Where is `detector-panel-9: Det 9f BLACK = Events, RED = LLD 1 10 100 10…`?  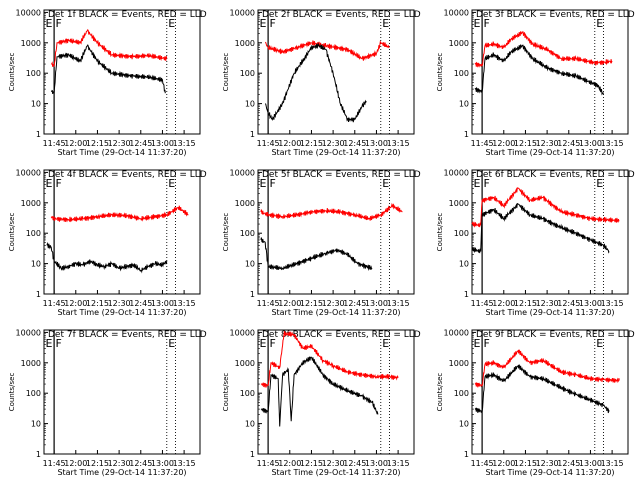 detector-panel-9: Det 9f BLACK = Events, RED = LLD 1 10 100 10… is located at coordinates (535, 402).